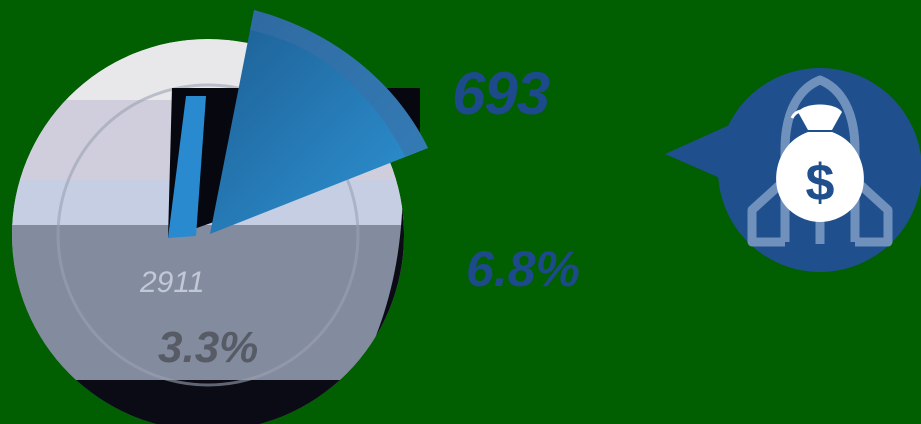 The width and height of the screenshot is (921, 424). I want to click on exploded-slice, so click(319, 122).